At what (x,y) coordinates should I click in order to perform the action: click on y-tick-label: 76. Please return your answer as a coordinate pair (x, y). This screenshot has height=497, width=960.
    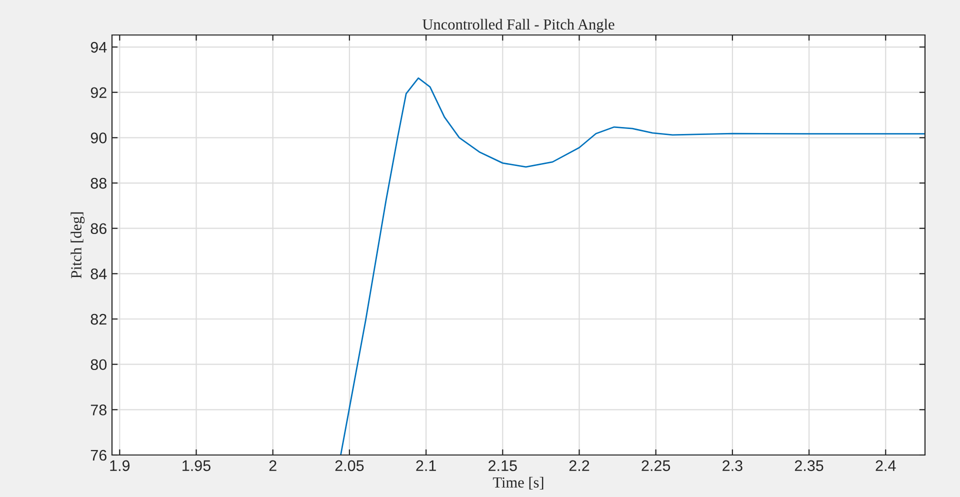
    Looking at the image, I should click on (98, 455).